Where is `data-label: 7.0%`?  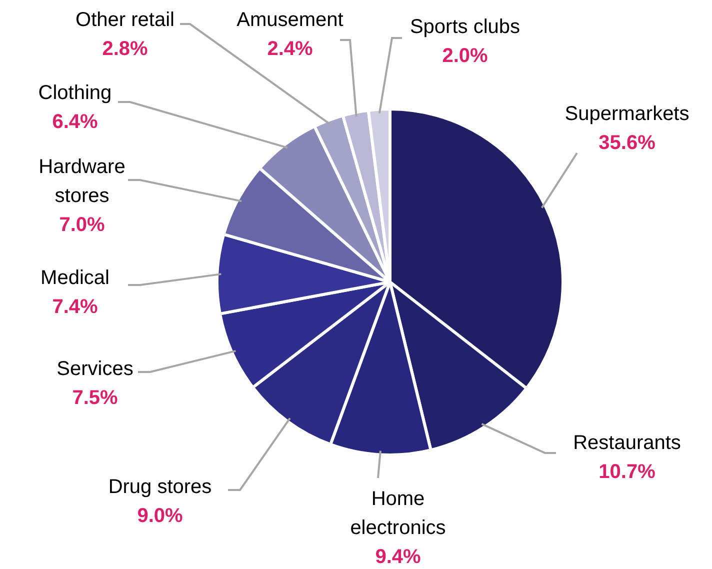 data-label: 7.0% is located at coordinates (82, 225).